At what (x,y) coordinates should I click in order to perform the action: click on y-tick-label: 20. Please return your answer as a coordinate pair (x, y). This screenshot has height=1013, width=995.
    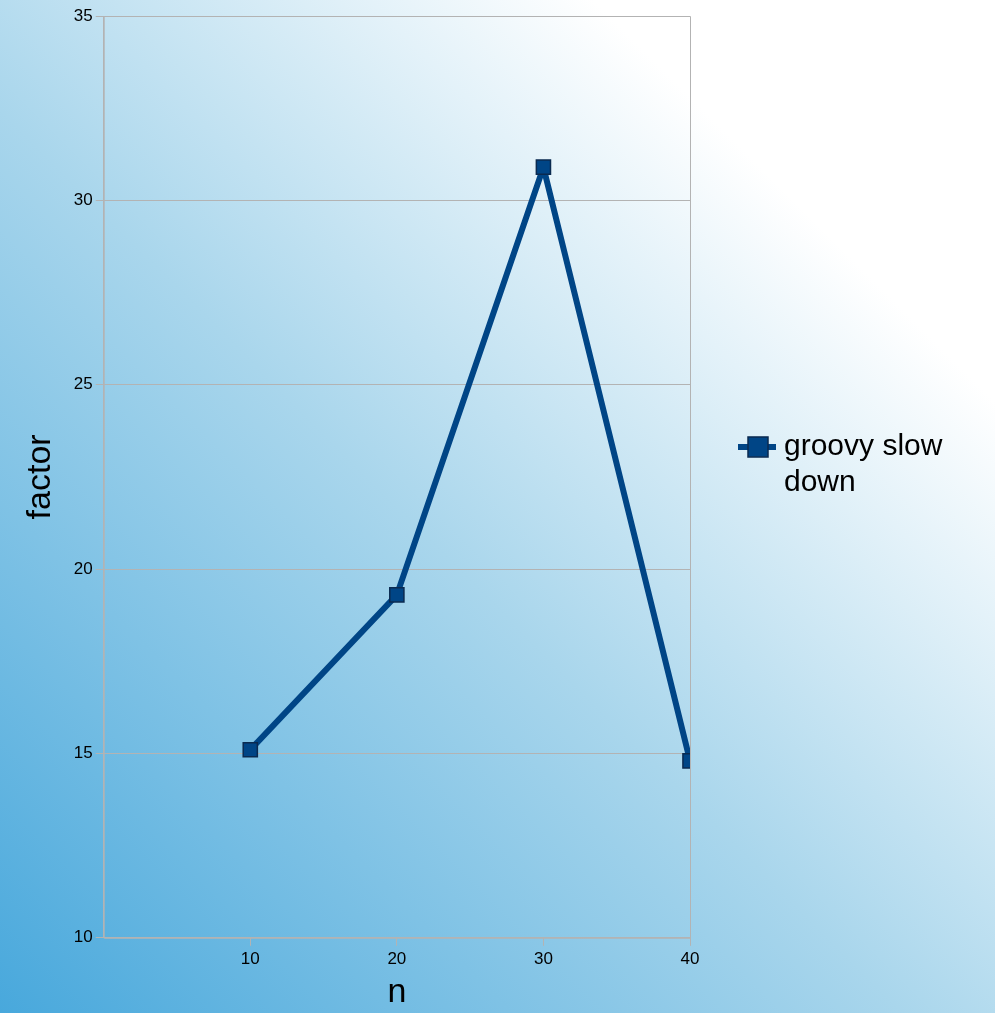
    Looking at the image, I should click on (83, 568).